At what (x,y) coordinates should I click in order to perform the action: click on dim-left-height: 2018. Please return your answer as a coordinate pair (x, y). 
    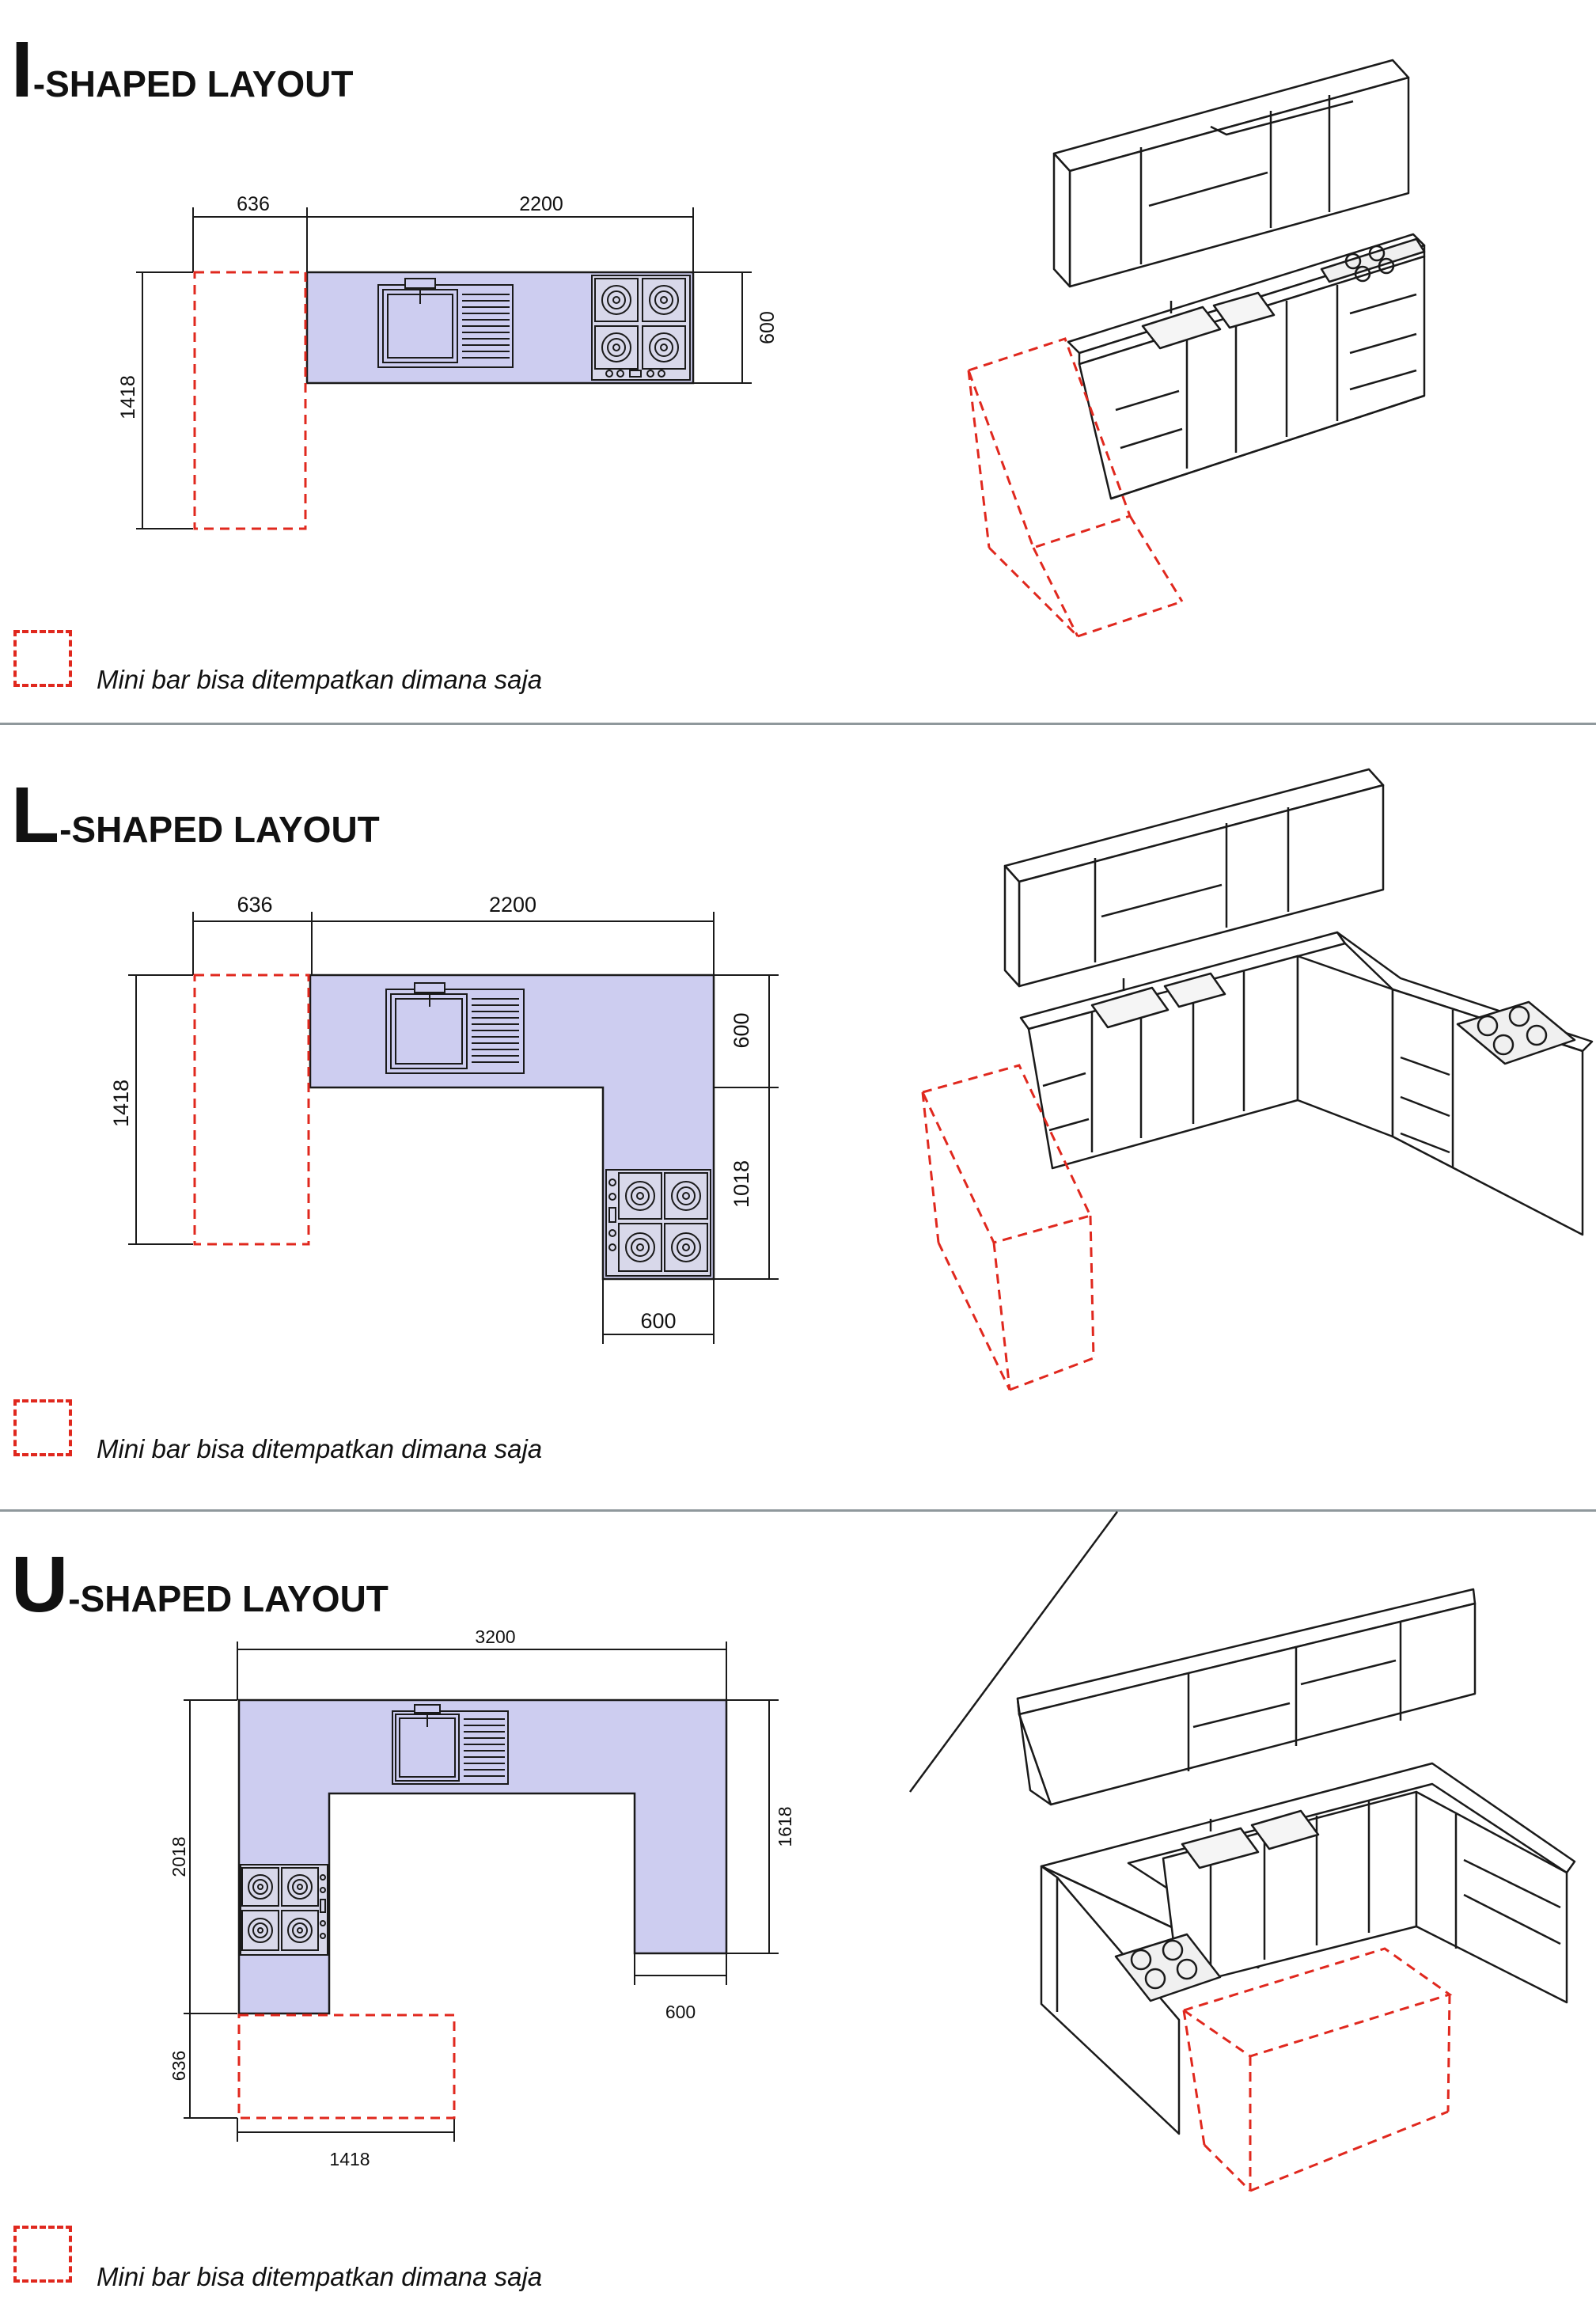
    Looking at the image, I should click on (179, 1857).